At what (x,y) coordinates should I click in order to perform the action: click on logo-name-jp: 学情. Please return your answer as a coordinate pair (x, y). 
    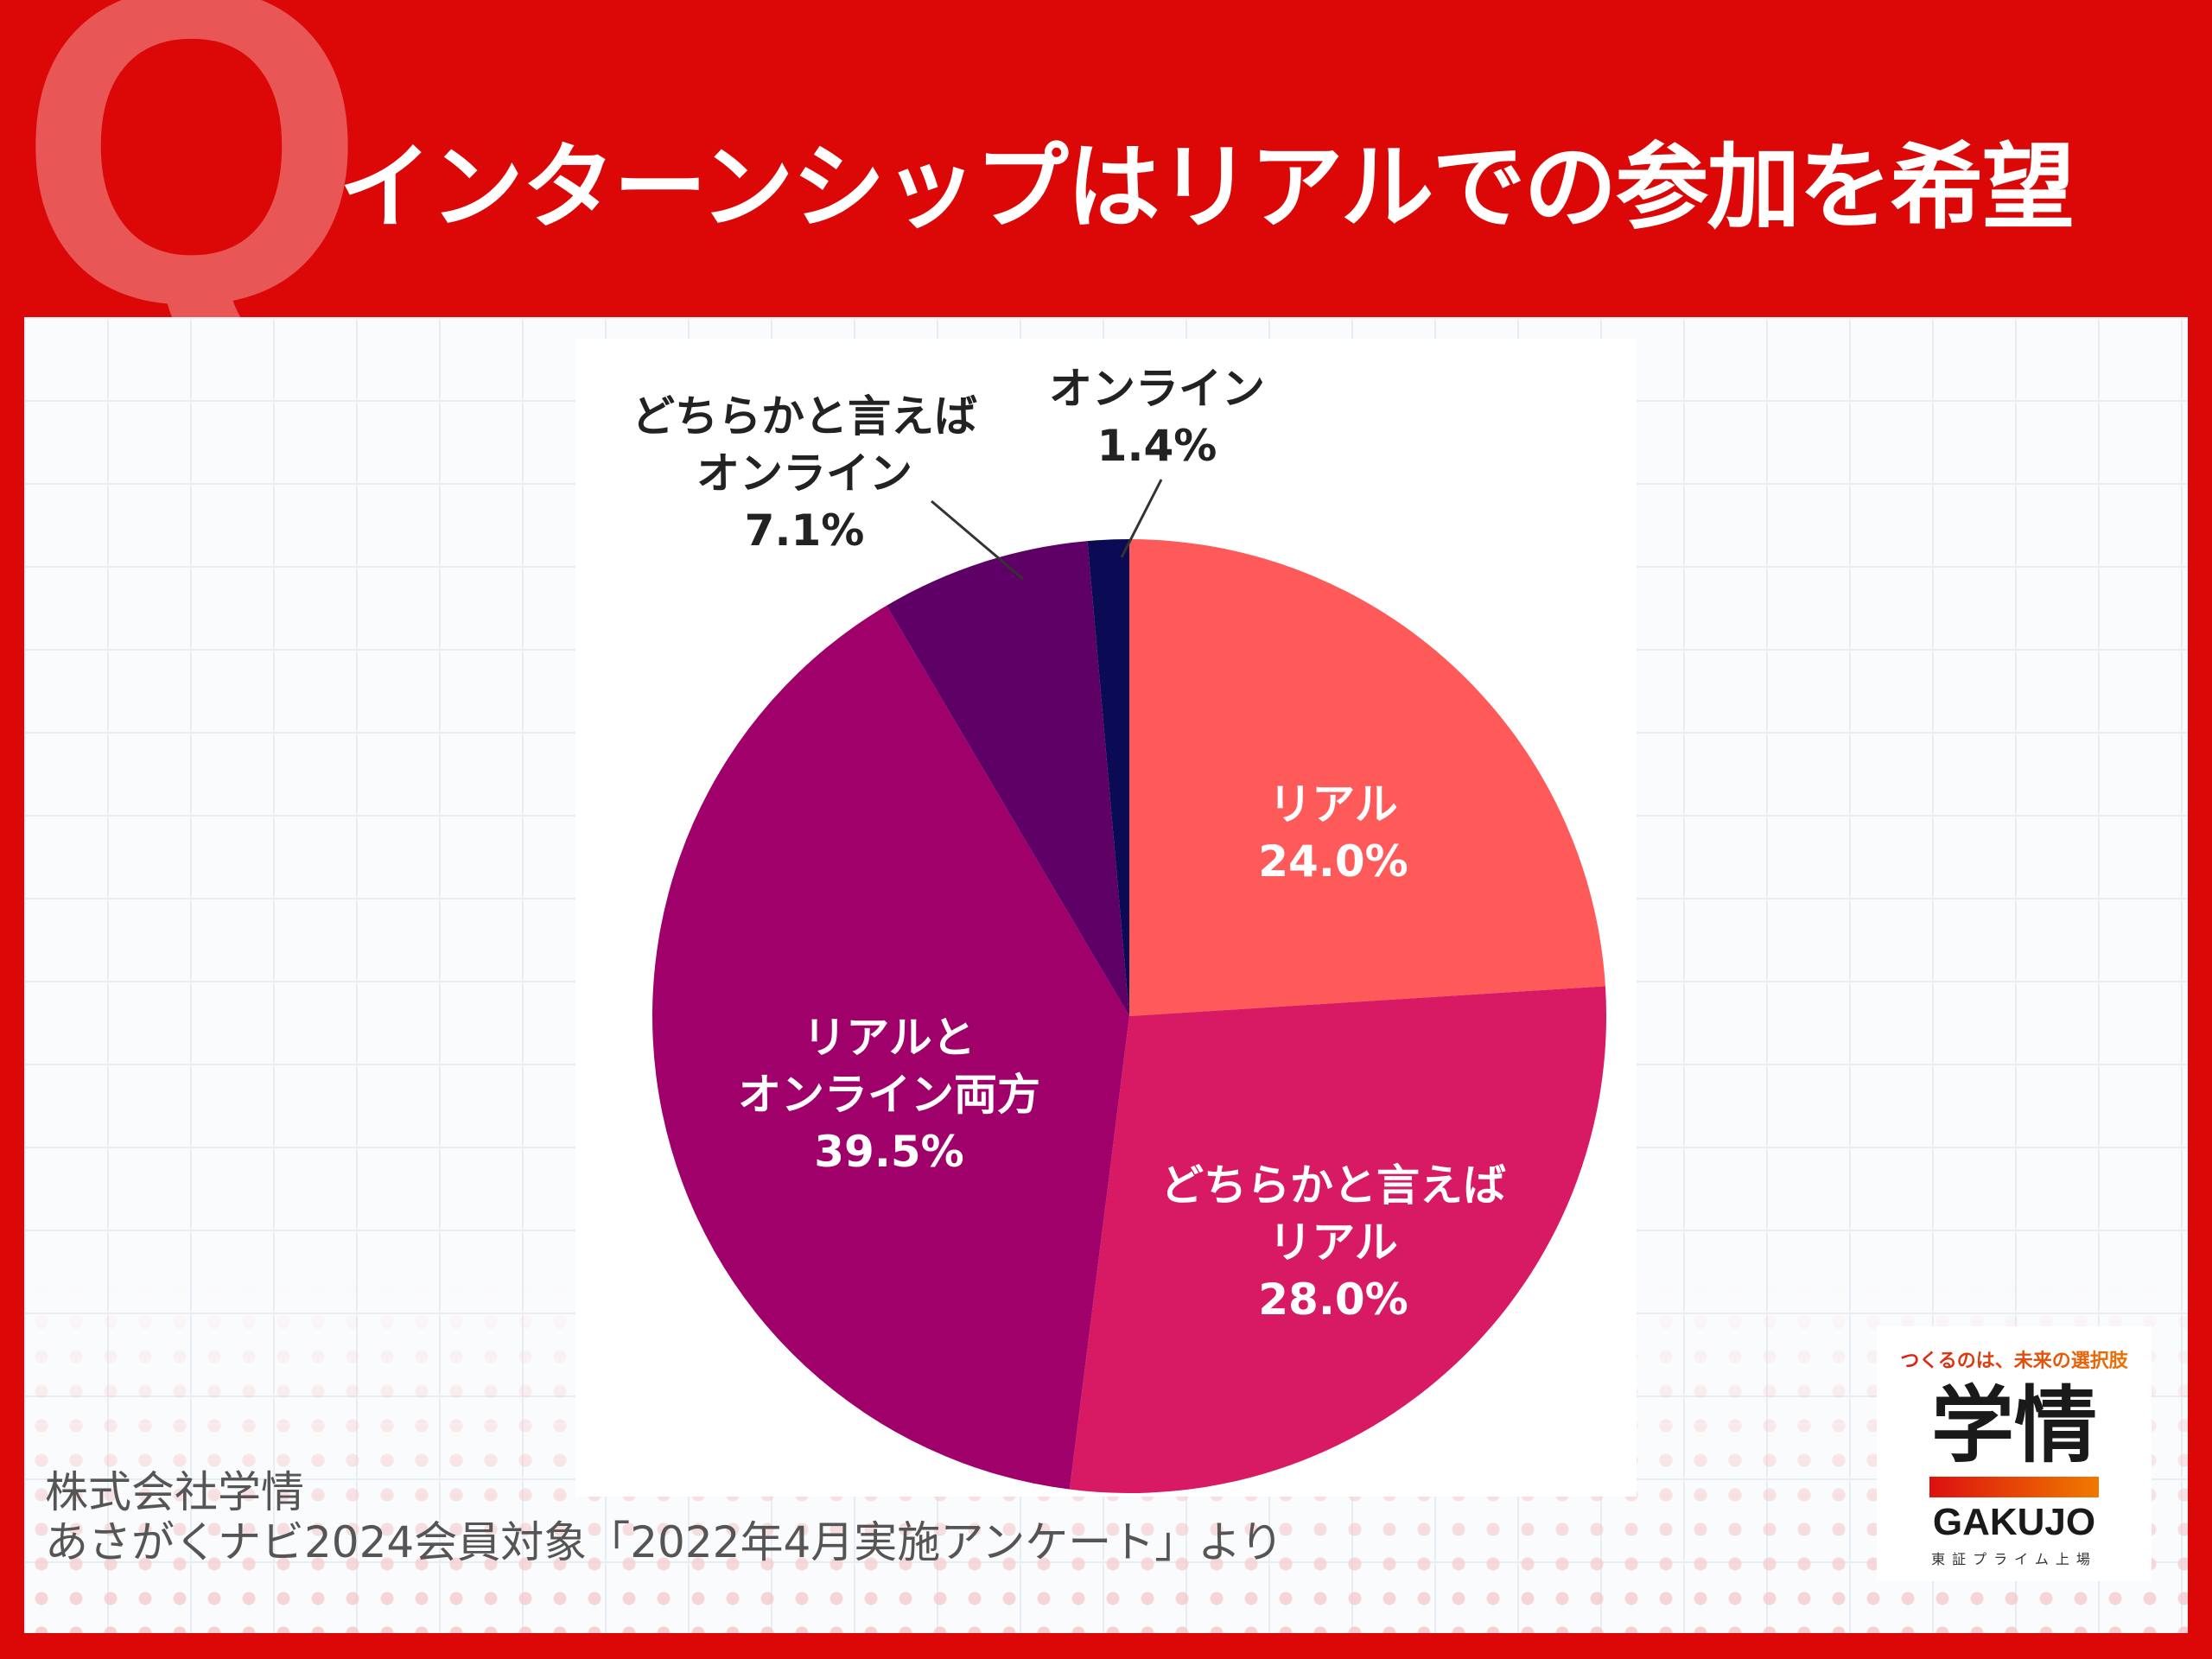
    Looking at the image, I should click on (2014, 1425).